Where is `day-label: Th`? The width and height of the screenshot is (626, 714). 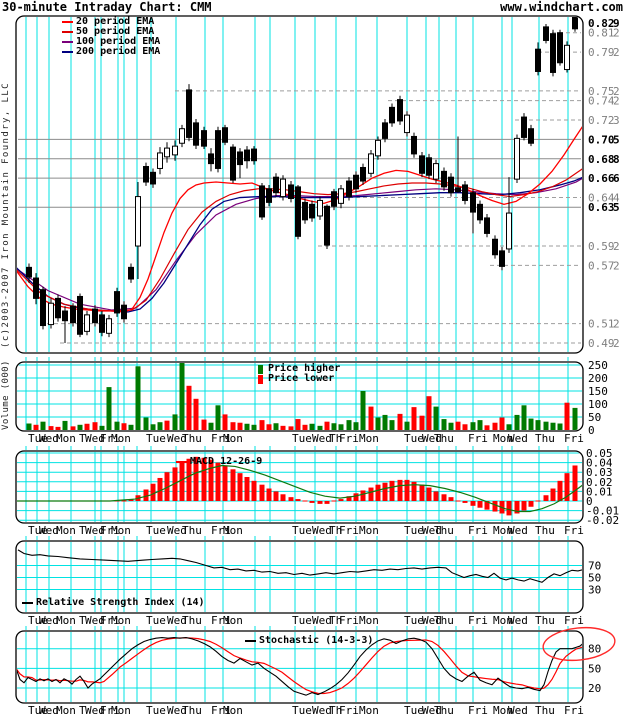
day-label: Th is located at coordinates (335, 709).